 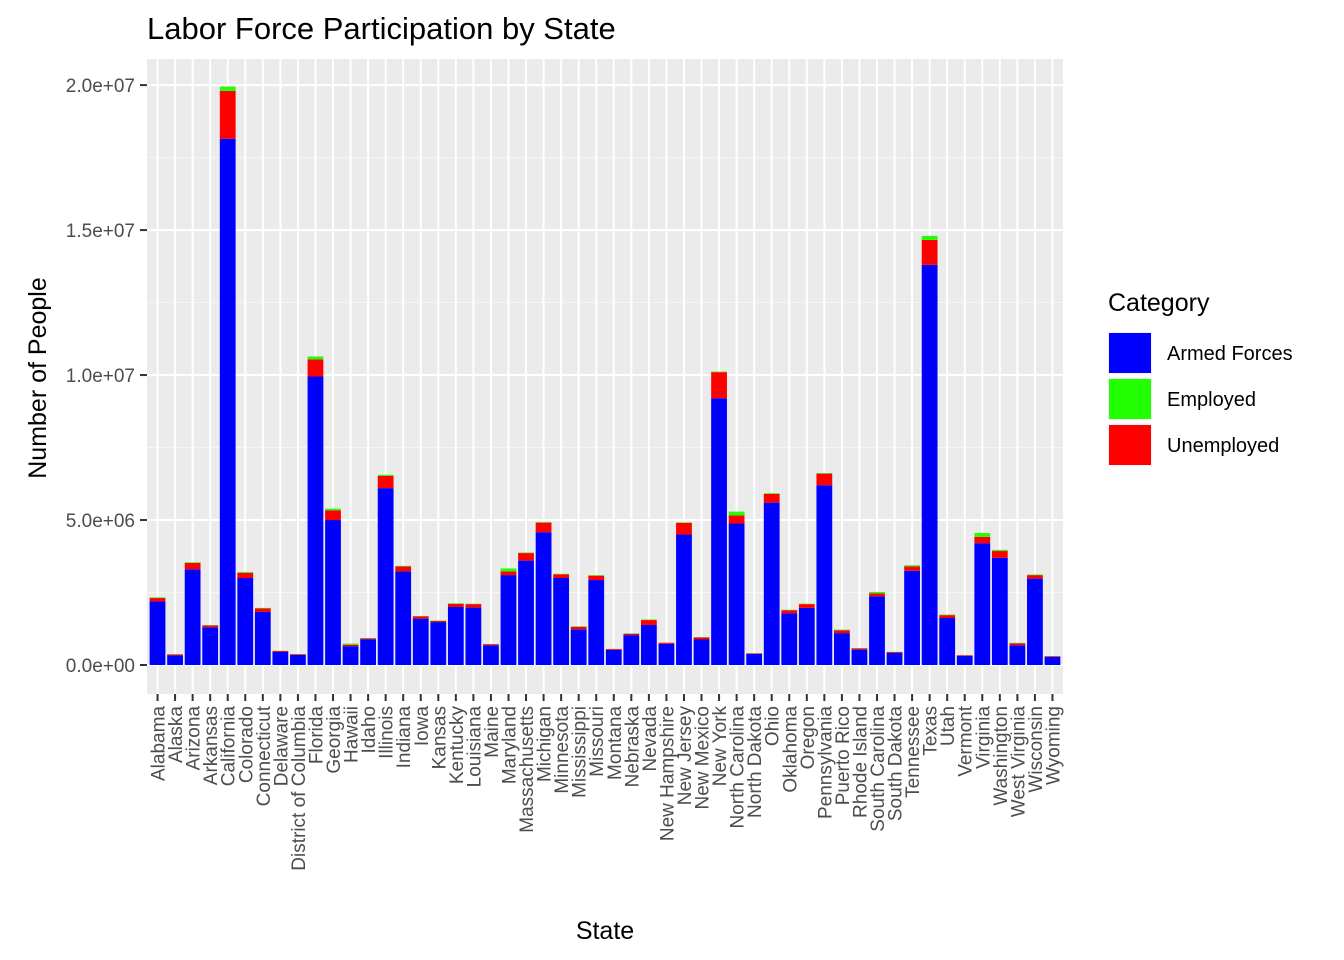 I want to click on x-tick-label: Nevada, so click(x=650, y=739).